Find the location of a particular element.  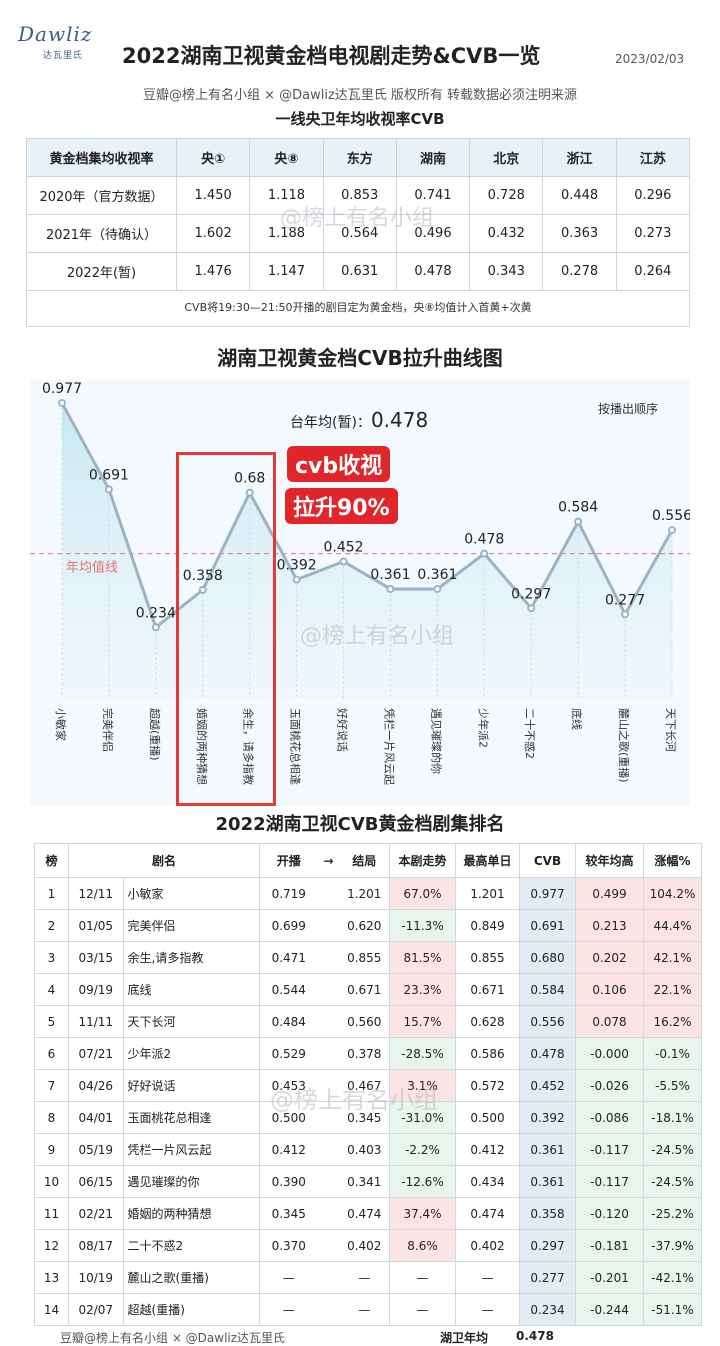

table-cell: 09/19 is located at coordinates (96, 989).